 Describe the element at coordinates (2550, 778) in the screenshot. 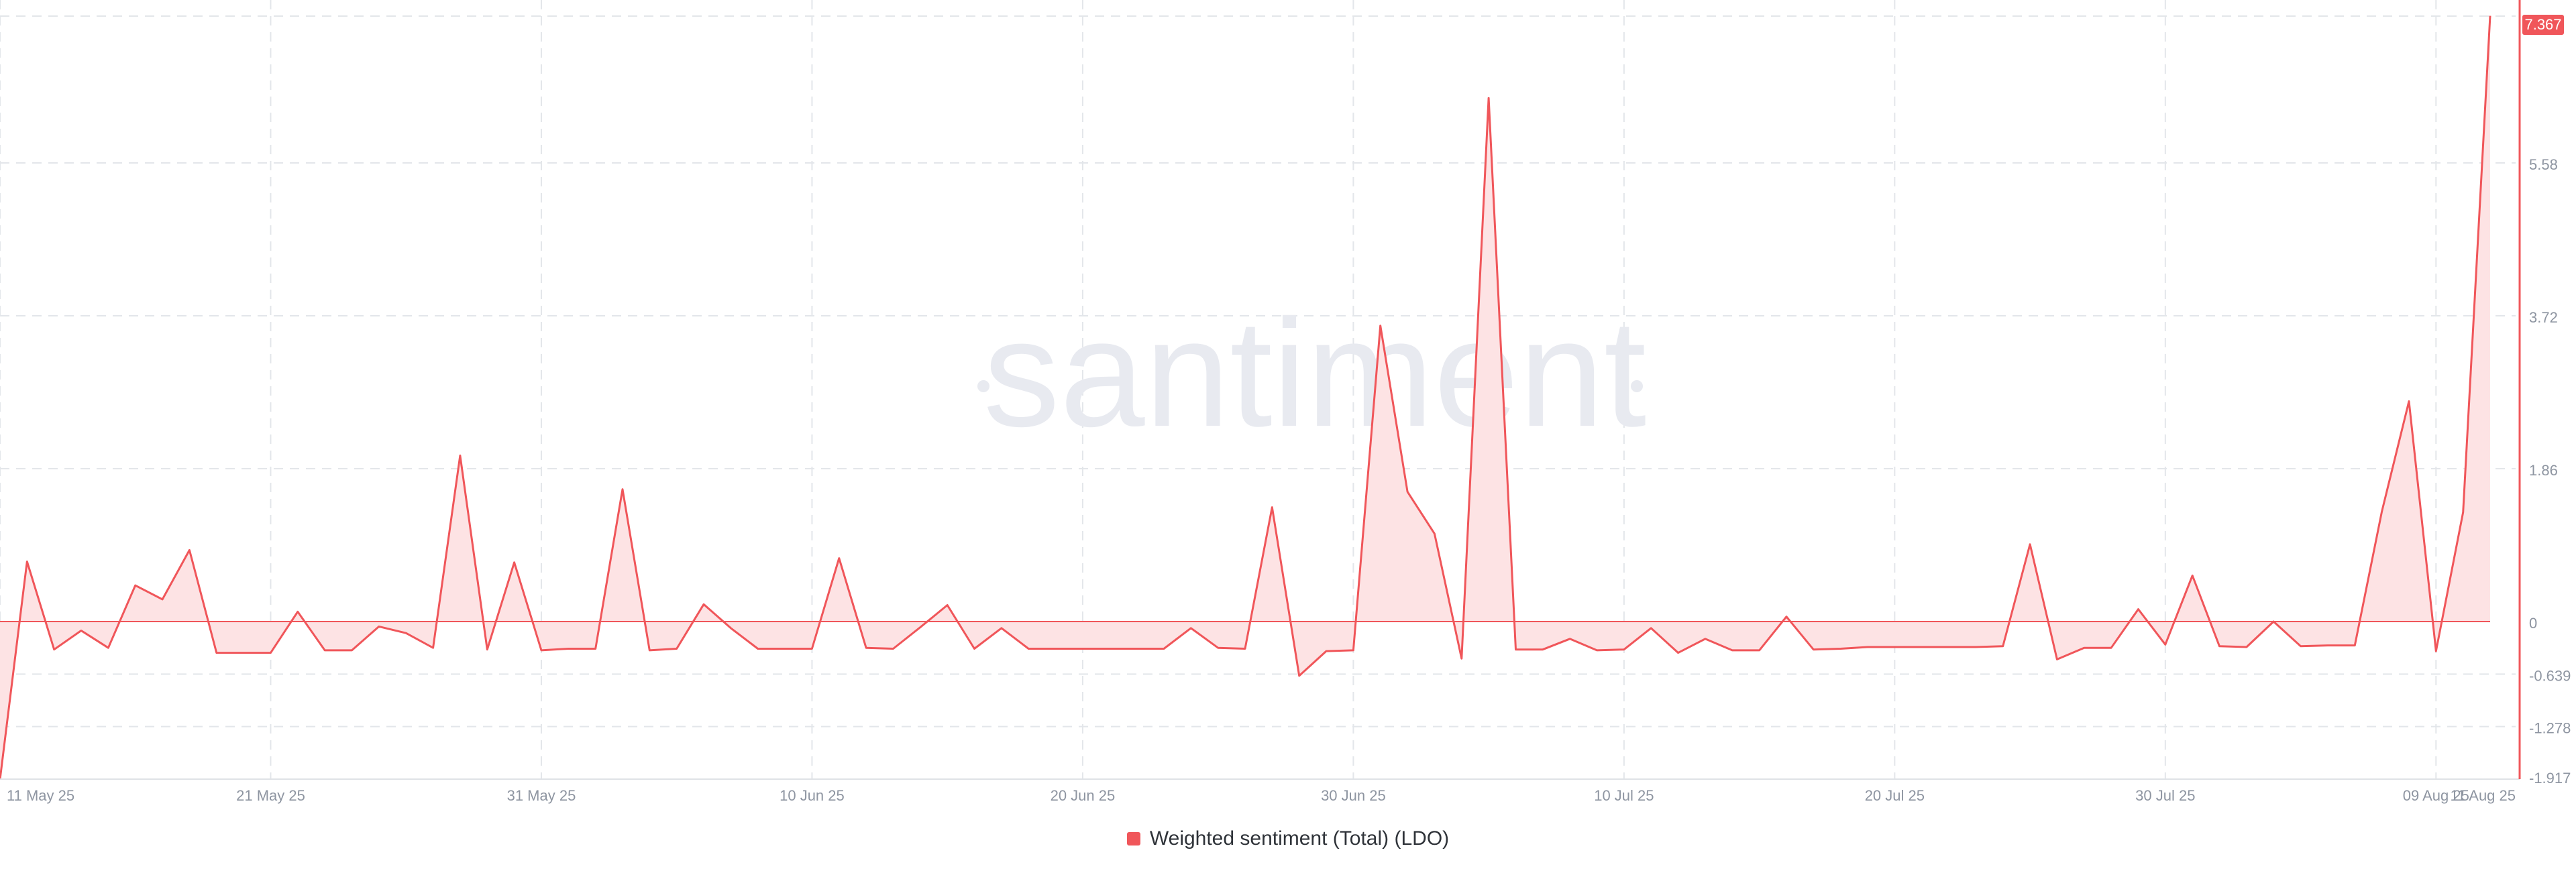

I see `y-tick-label: -1.917` at that location.